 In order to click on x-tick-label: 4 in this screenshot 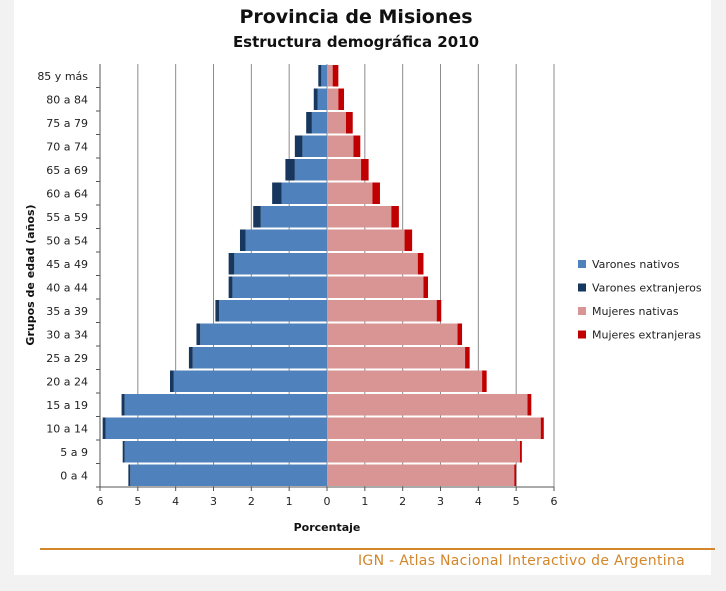, I will do `click(175, 501)`.